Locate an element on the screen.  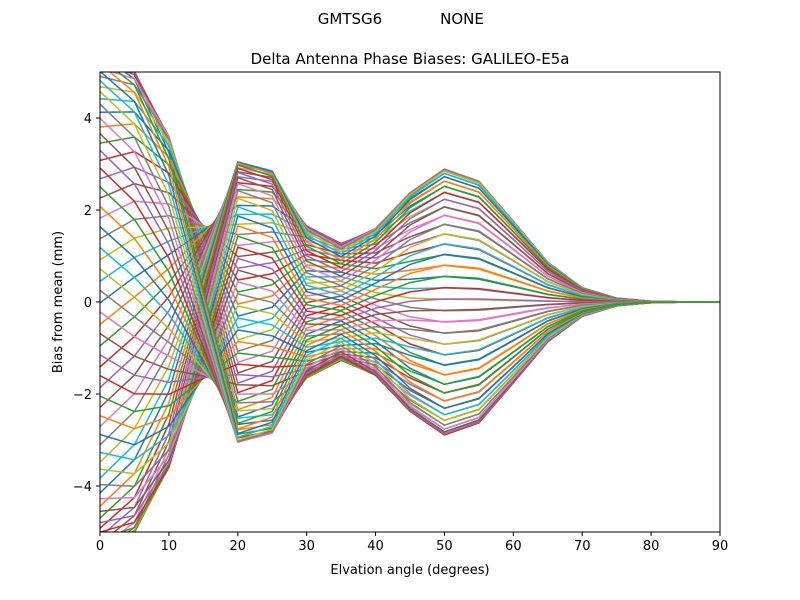
x-tick-label: 70 is located at coordinates (582, 546).